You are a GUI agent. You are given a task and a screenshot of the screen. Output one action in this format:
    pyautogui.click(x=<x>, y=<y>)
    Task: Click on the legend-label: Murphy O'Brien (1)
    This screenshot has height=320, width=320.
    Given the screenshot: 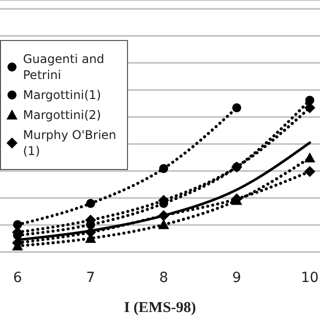 What is the action you would take?
    pyautogui.click(x=70, y=143)
    